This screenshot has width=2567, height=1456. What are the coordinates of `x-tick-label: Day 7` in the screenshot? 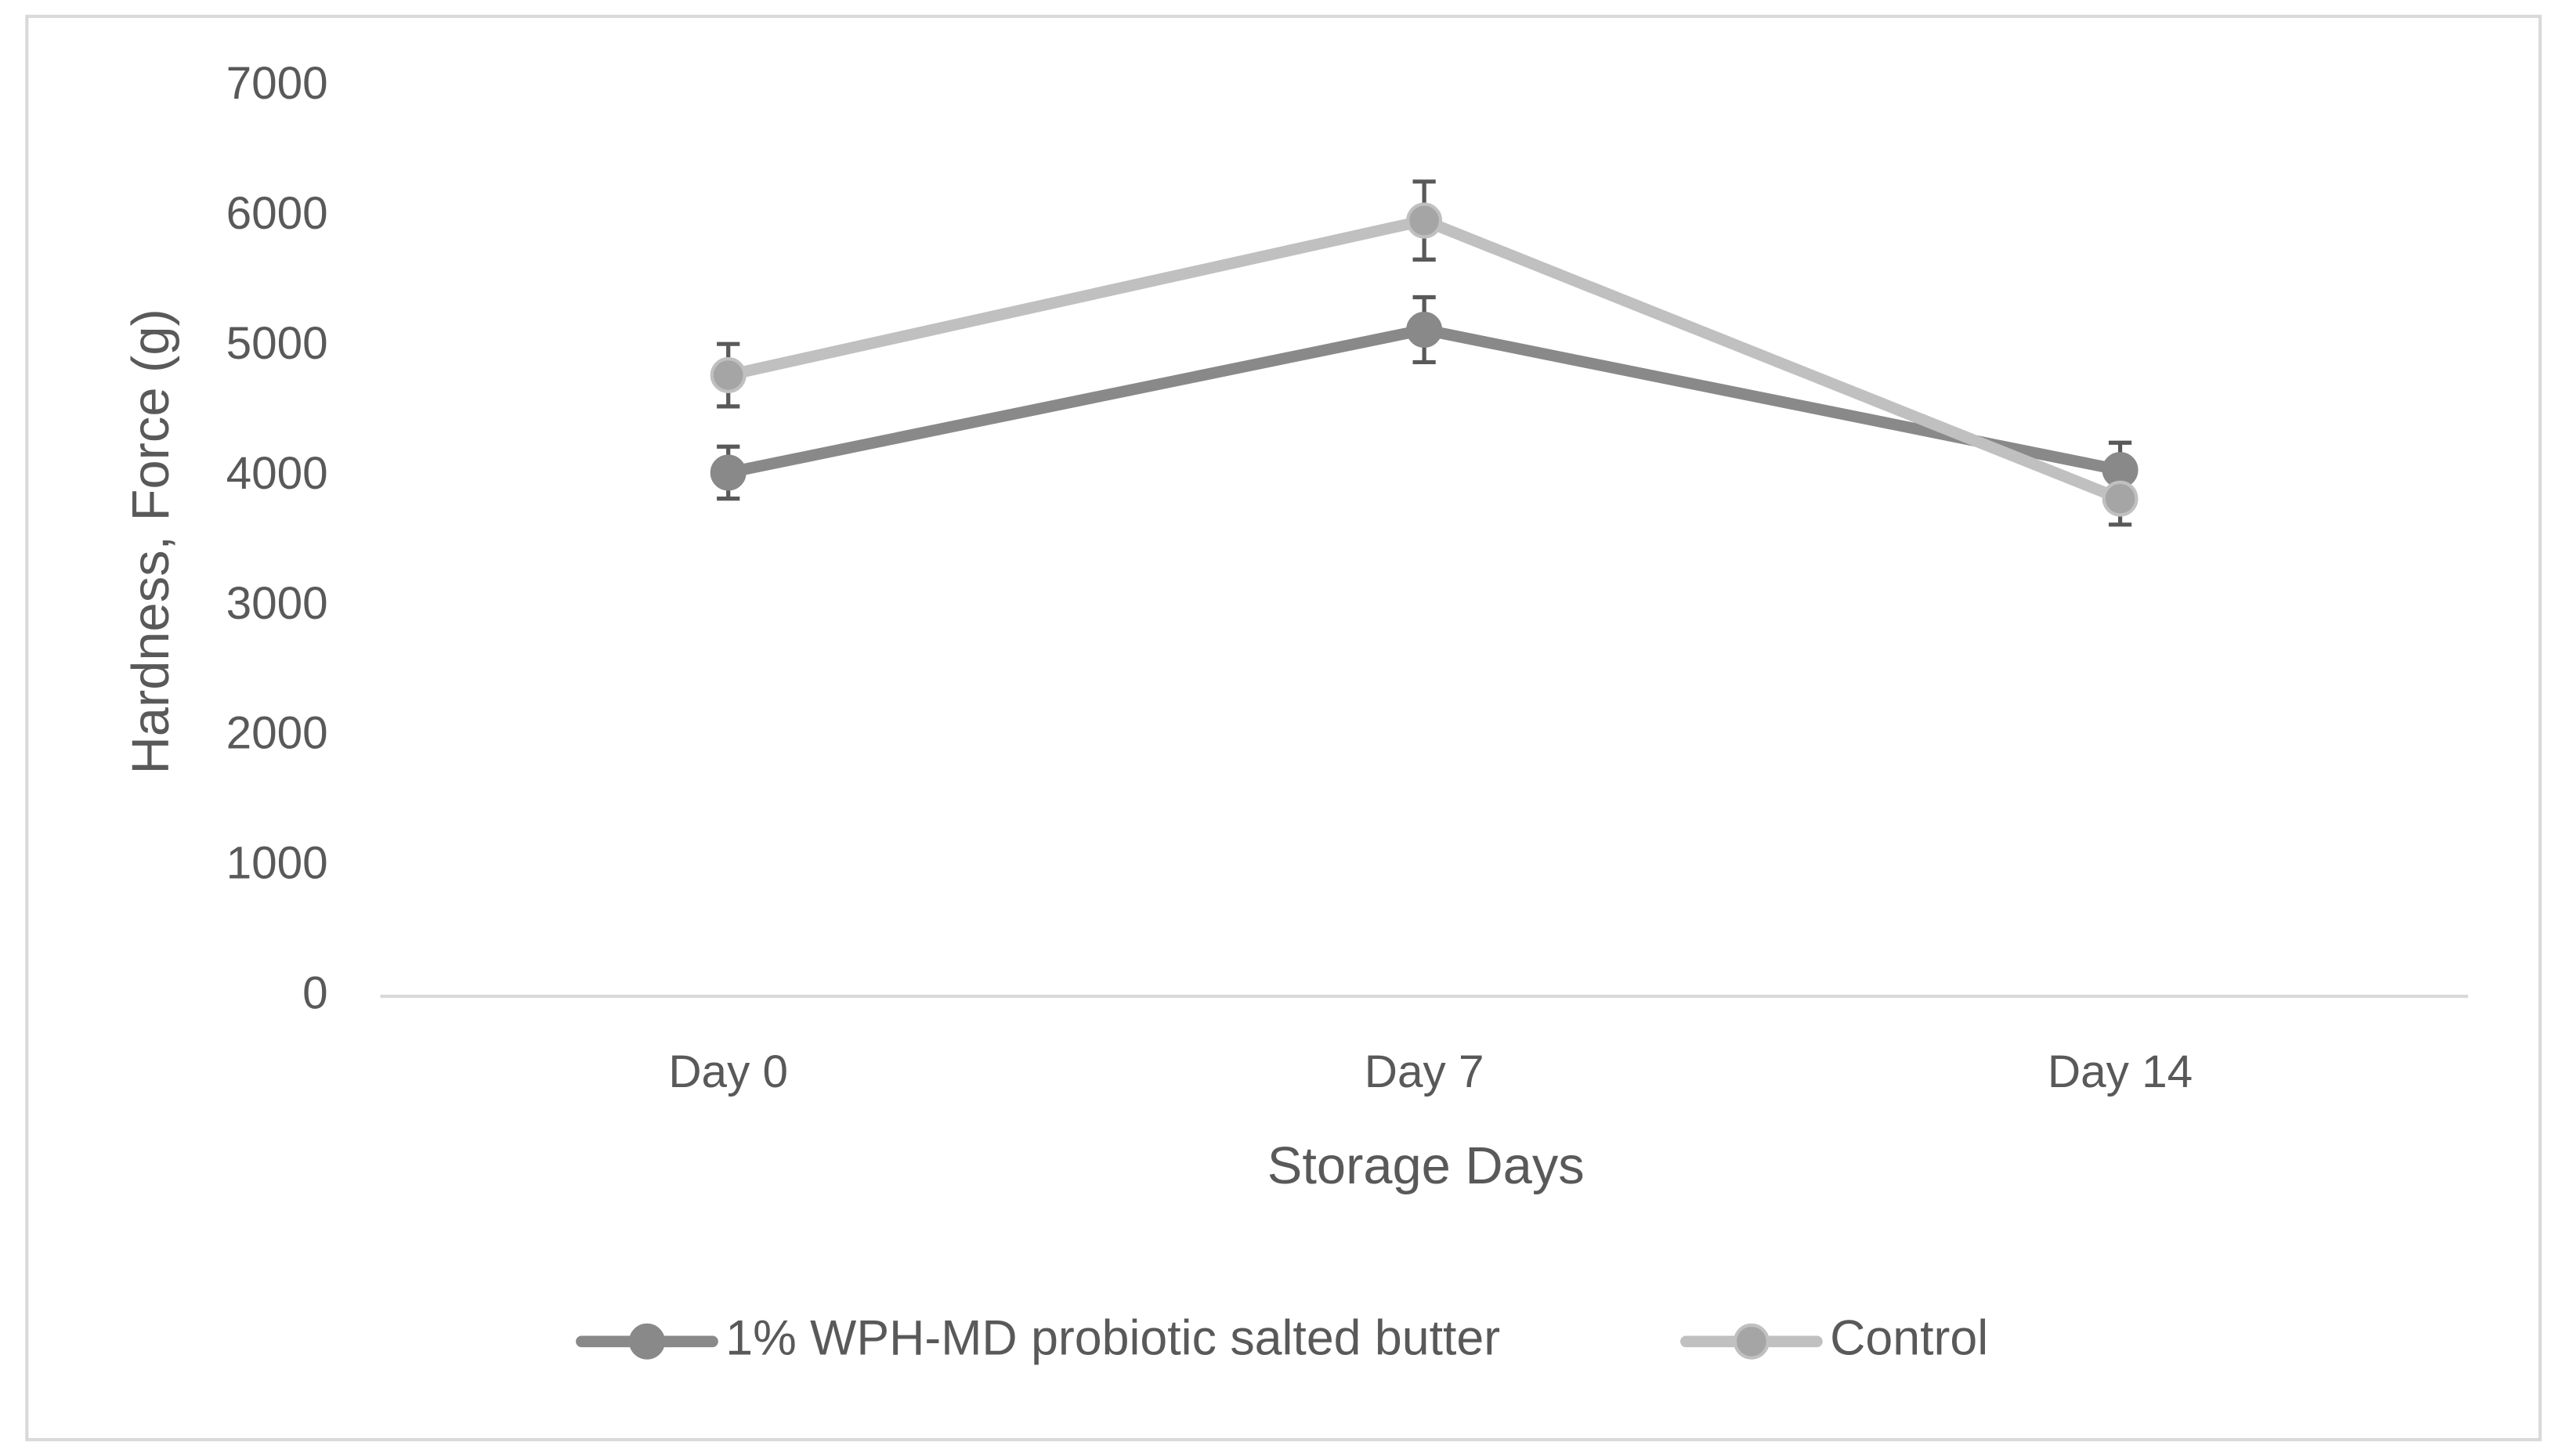 It's located at (1424, 1071).